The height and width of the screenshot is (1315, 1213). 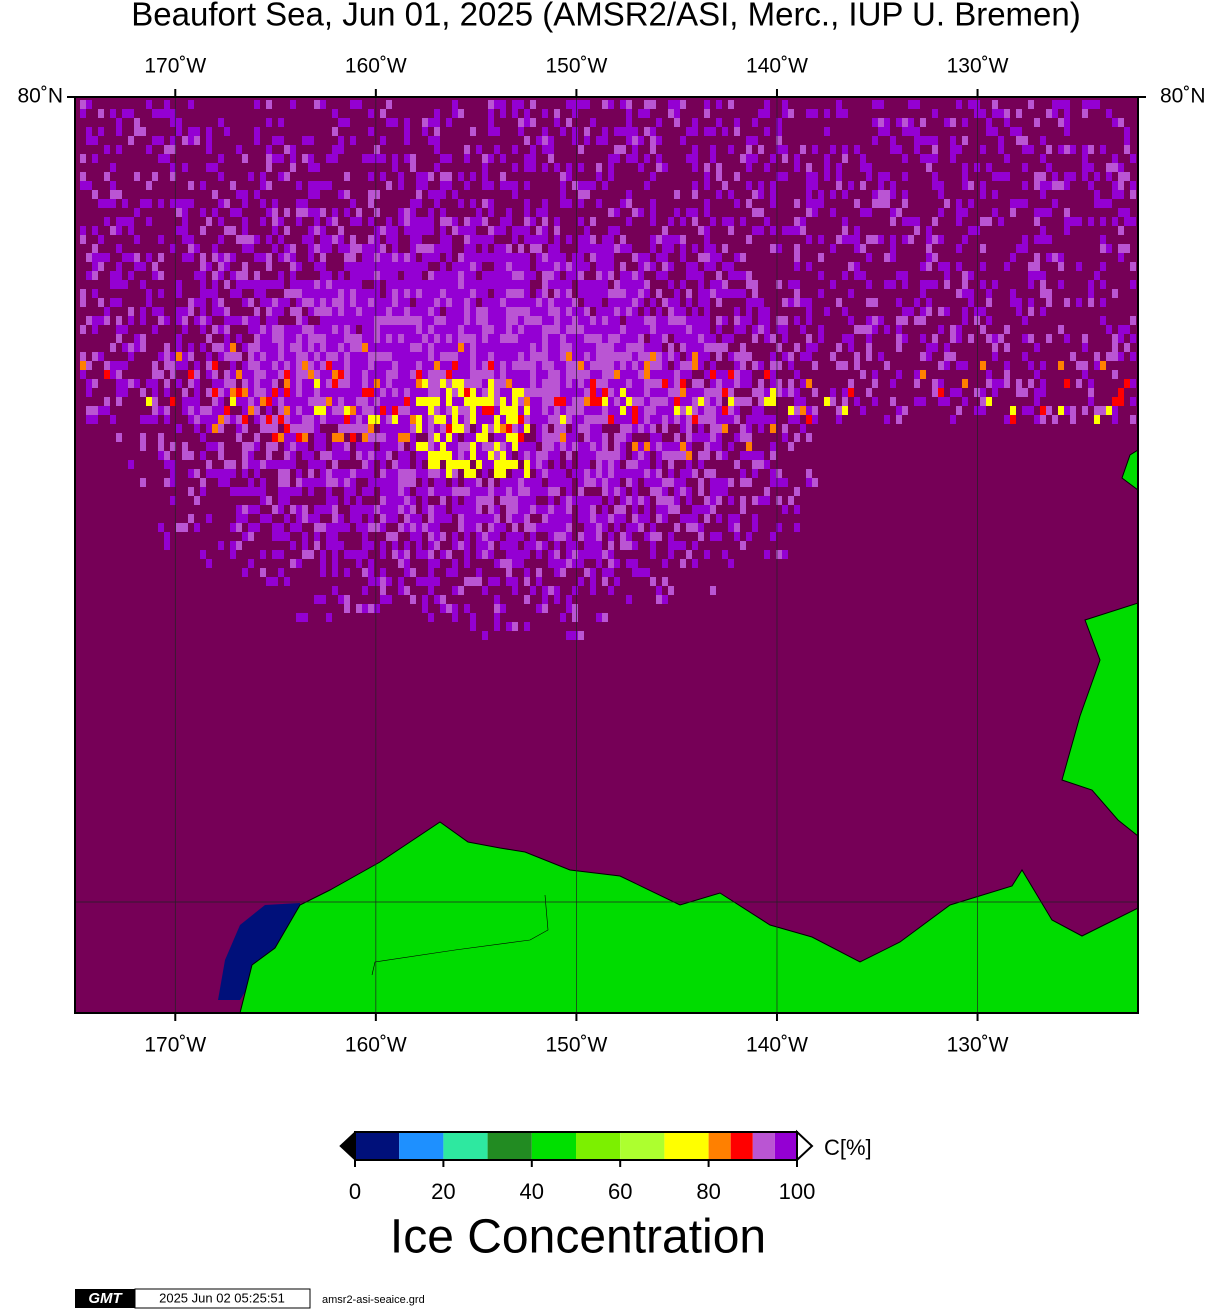 What do you see at coordinates (708, 1191) in the screenshot?
I see `colorbar-tick-label: 80` at bounding box center [708, 1191].